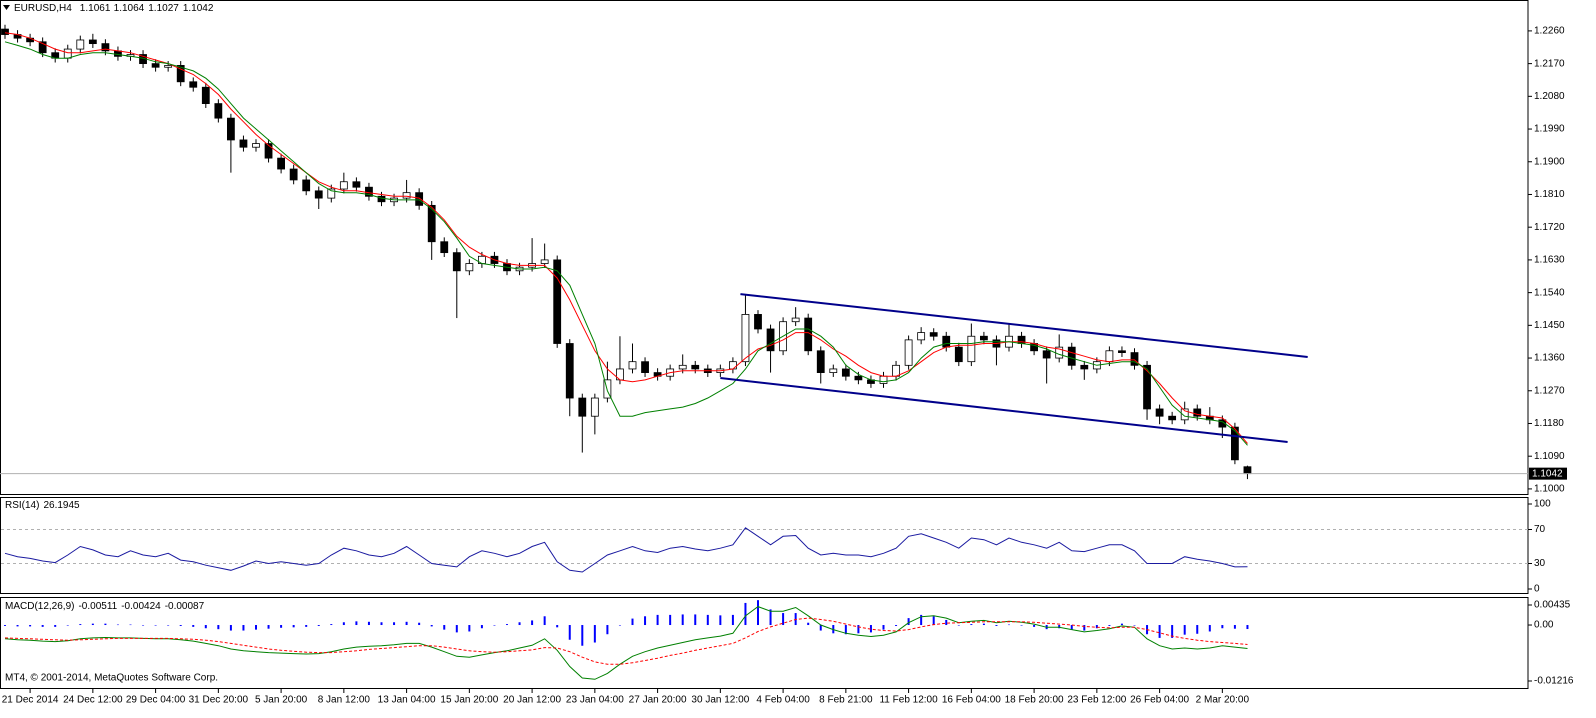 The image size is (1596, 718). Describe the element at coordinates (114, 8) in the screenshot. I see `symbol-header: EURUSD,H4 1.1061 1.1064 1.1027 1.1042` at that location.